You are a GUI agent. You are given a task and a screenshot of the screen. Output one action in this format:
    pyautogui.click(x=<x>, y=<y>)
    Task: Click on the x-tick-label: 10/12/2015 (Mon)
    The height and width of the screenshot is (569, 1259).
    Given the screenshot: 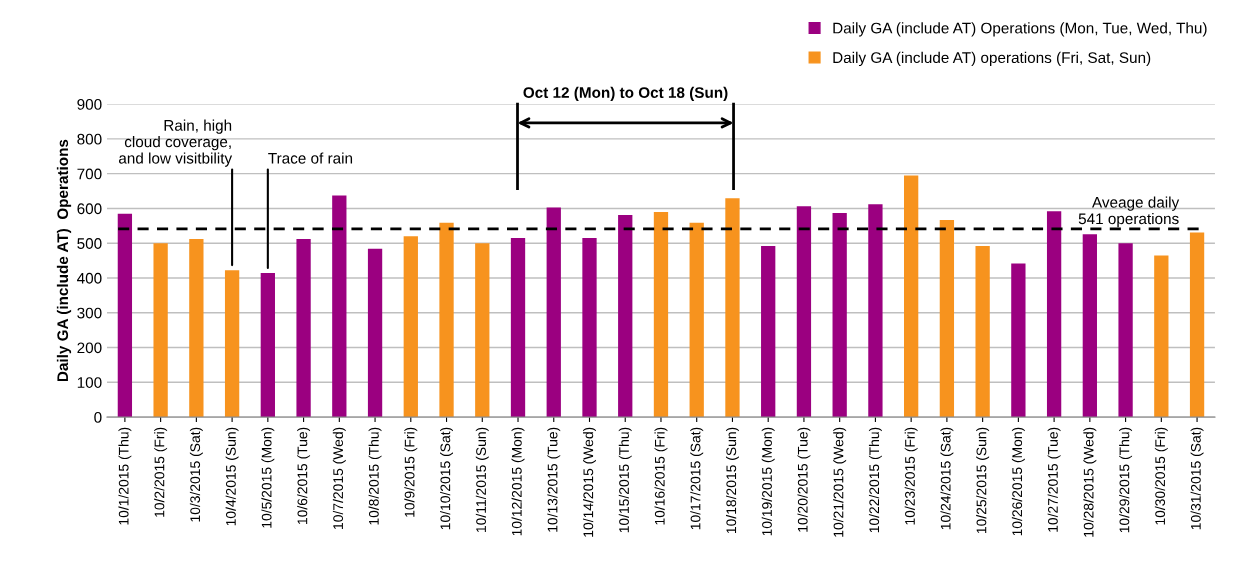 What is the action you would take?
    pyautogui.click(x=518, y=481)
    